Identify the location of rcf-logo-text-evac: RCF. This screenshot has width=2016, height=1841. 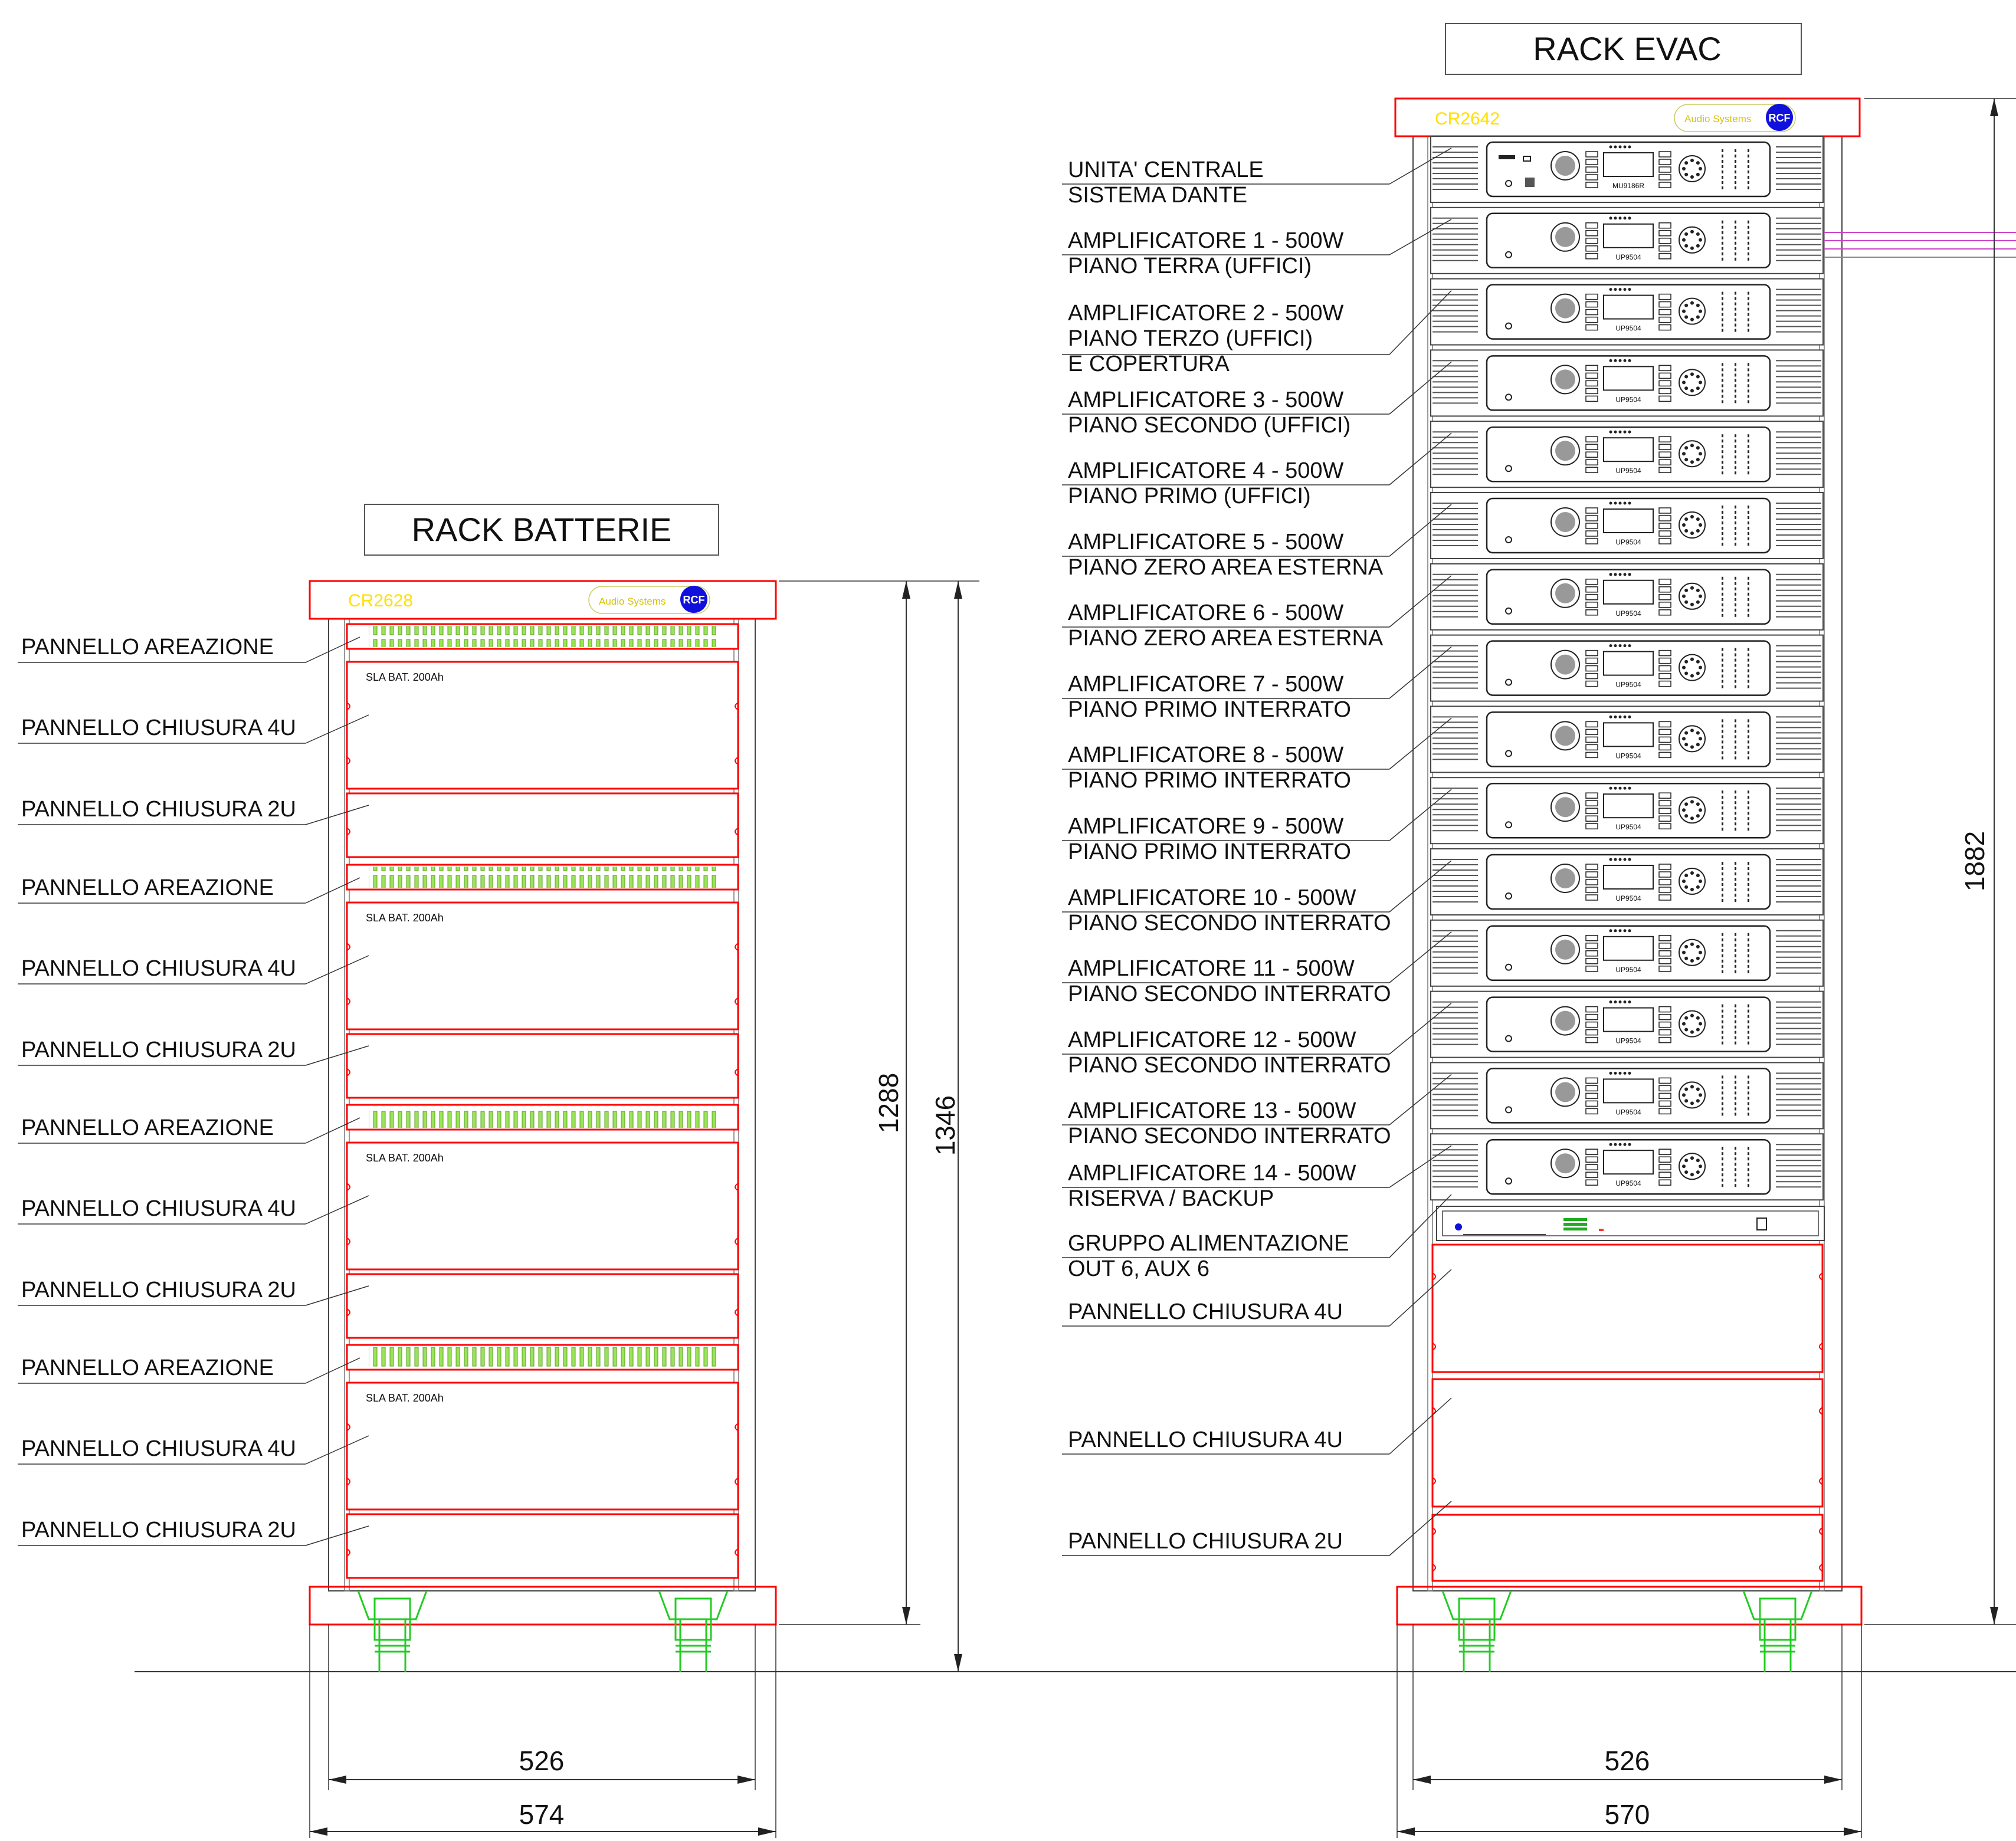
(1780, 118).